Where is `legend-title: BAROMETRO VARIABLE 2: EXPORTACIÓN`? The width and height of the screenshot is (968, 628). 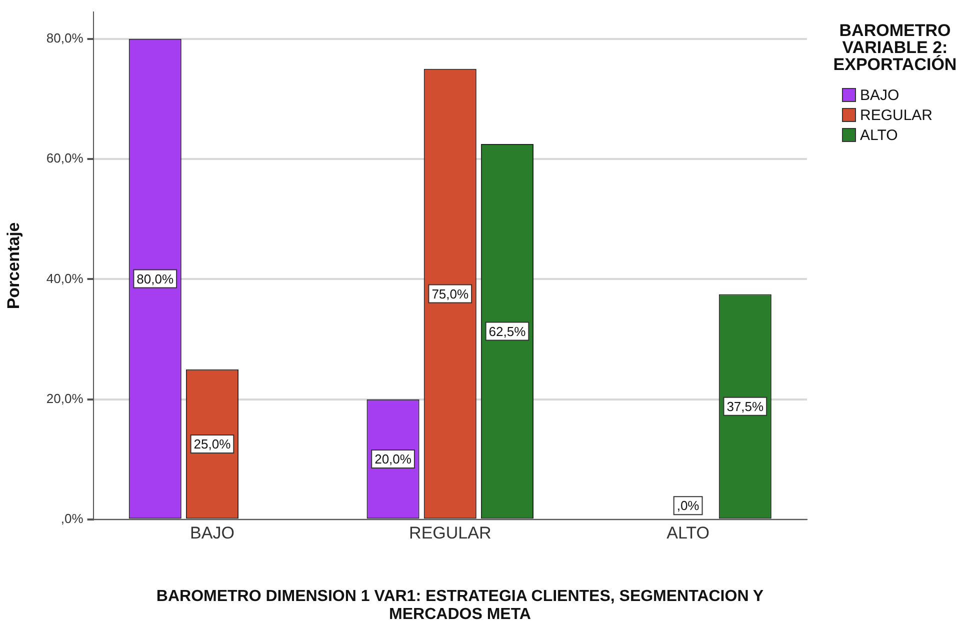
legend-title: BAROMETRO VARIABLE 2: EXPORTACIÓN is located at coordinates (895, 47).